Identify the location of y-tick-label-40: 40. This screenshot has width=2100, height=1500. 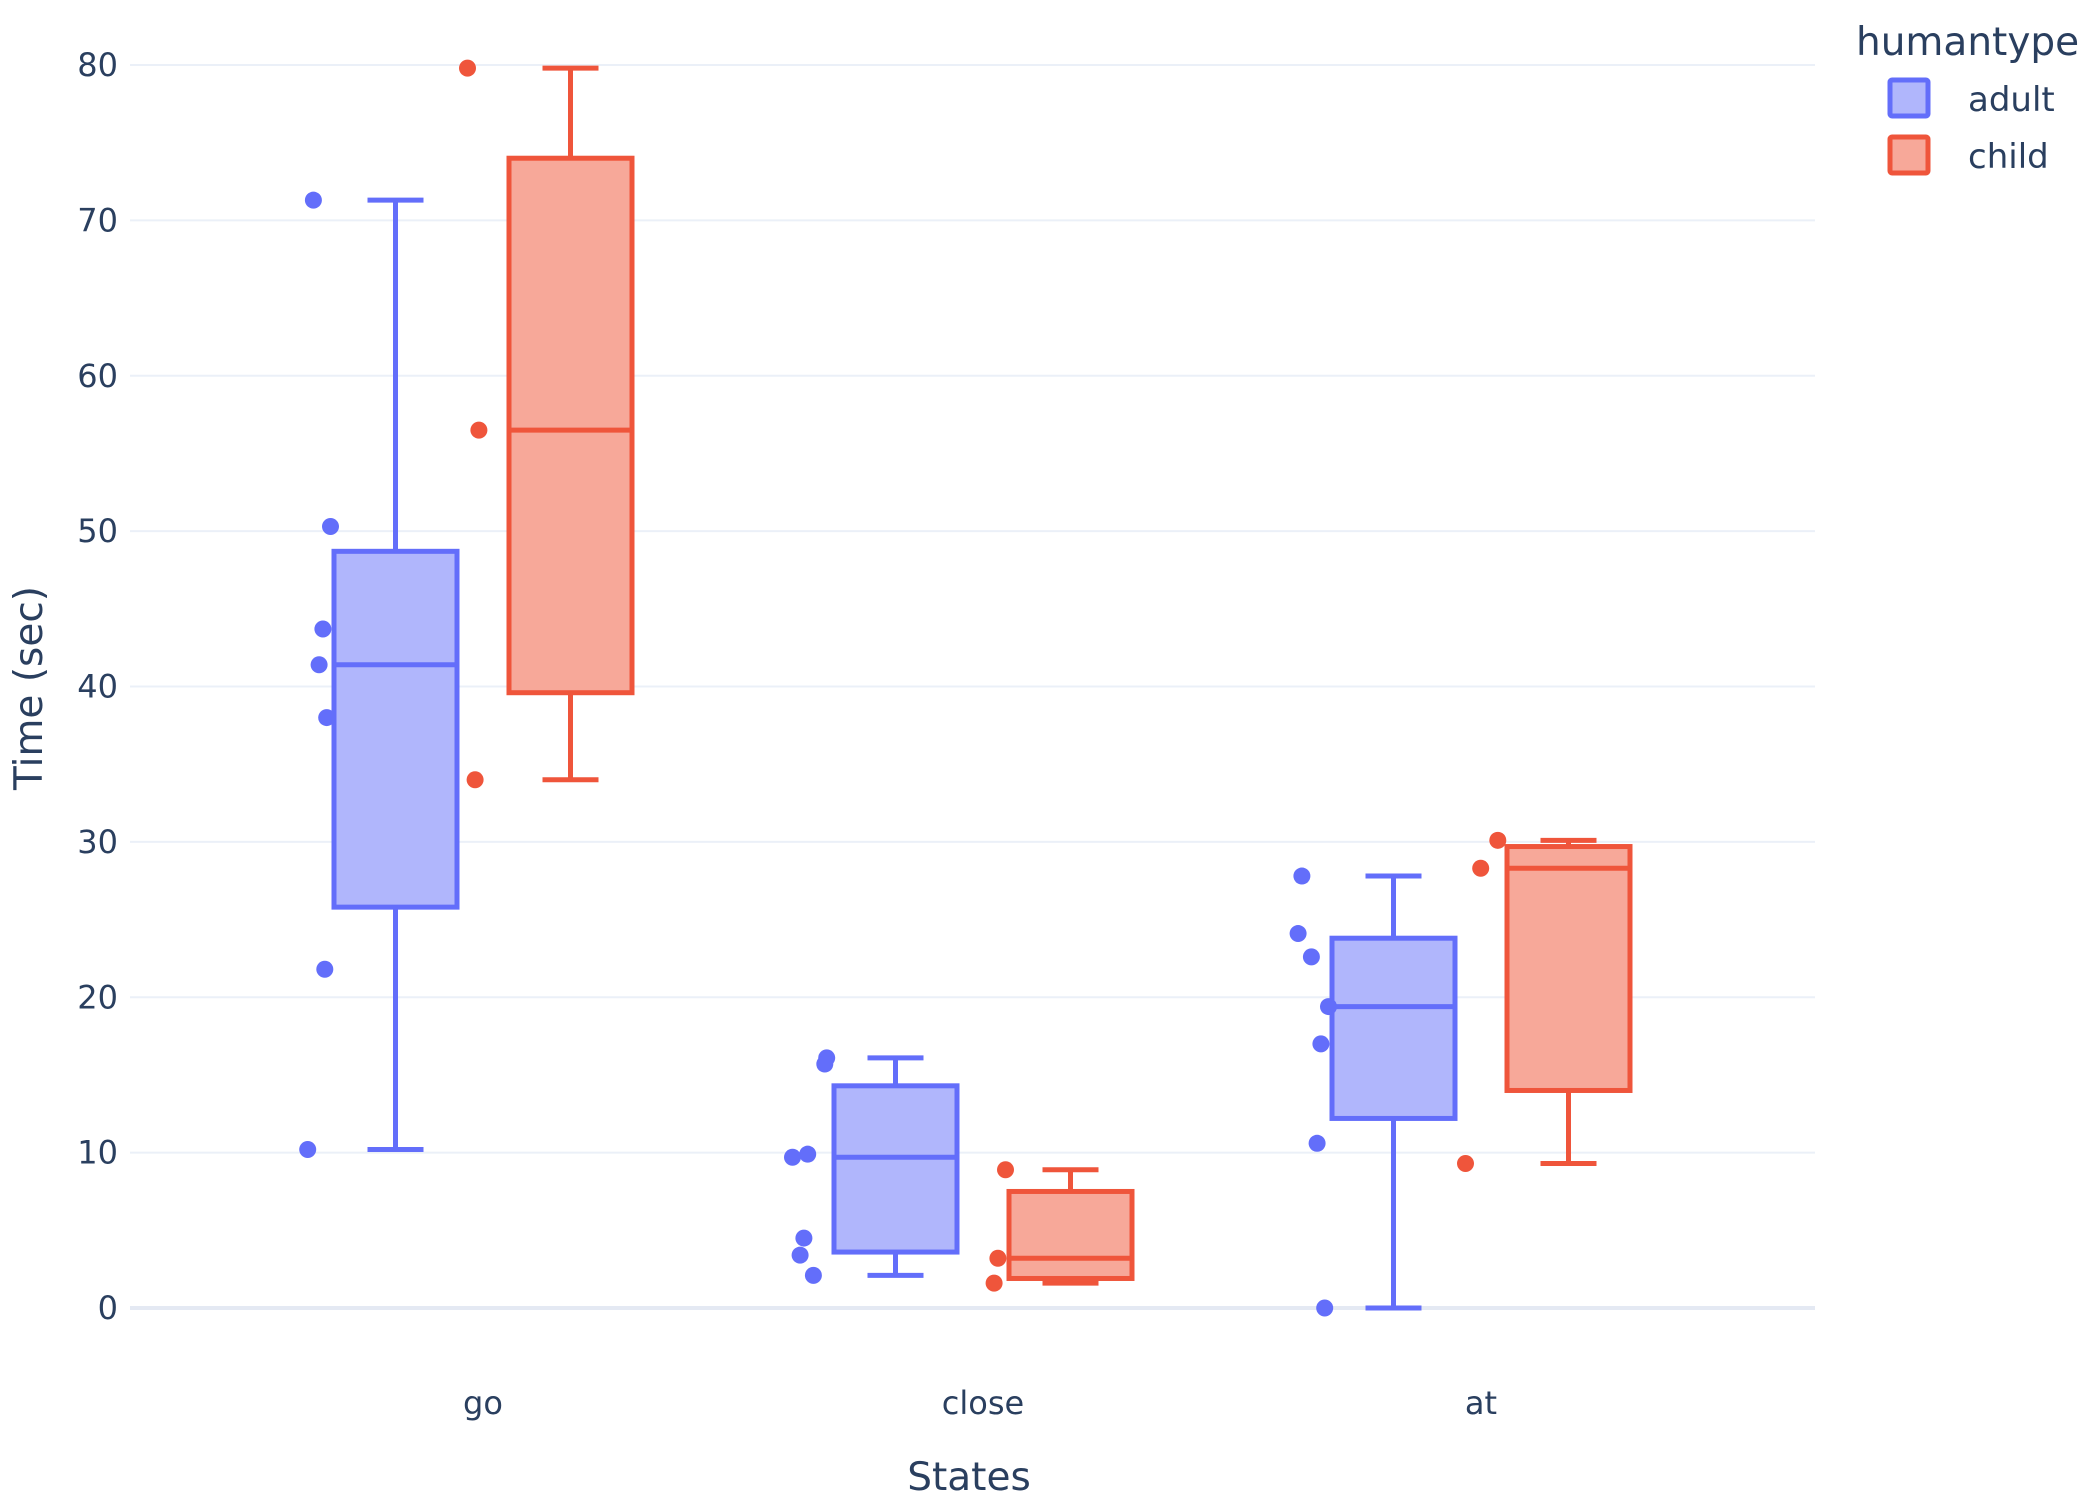
(97, 687).